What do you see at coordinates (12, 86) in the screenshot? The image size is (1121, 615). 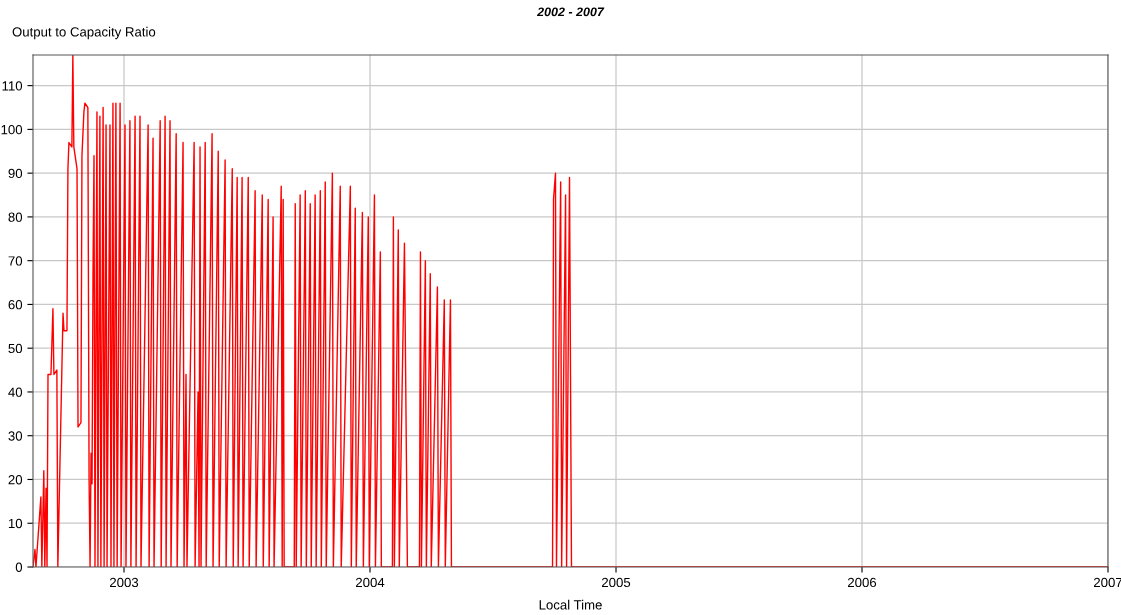 I see `y-tick-label: 110` at bounding box center [12, 86].